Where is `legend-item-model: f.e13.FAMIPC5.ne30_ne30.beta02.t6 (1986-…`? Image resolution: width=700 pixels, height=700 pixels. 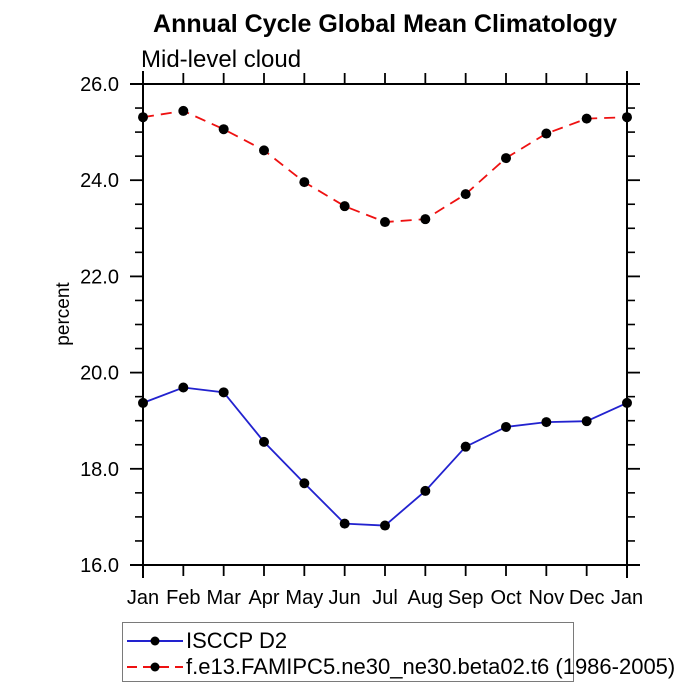
legend-item-model: f.e13.FAMIPC5.ne30_ne30.beta02.t6 (1986-… is located at coordinates (400, 667).